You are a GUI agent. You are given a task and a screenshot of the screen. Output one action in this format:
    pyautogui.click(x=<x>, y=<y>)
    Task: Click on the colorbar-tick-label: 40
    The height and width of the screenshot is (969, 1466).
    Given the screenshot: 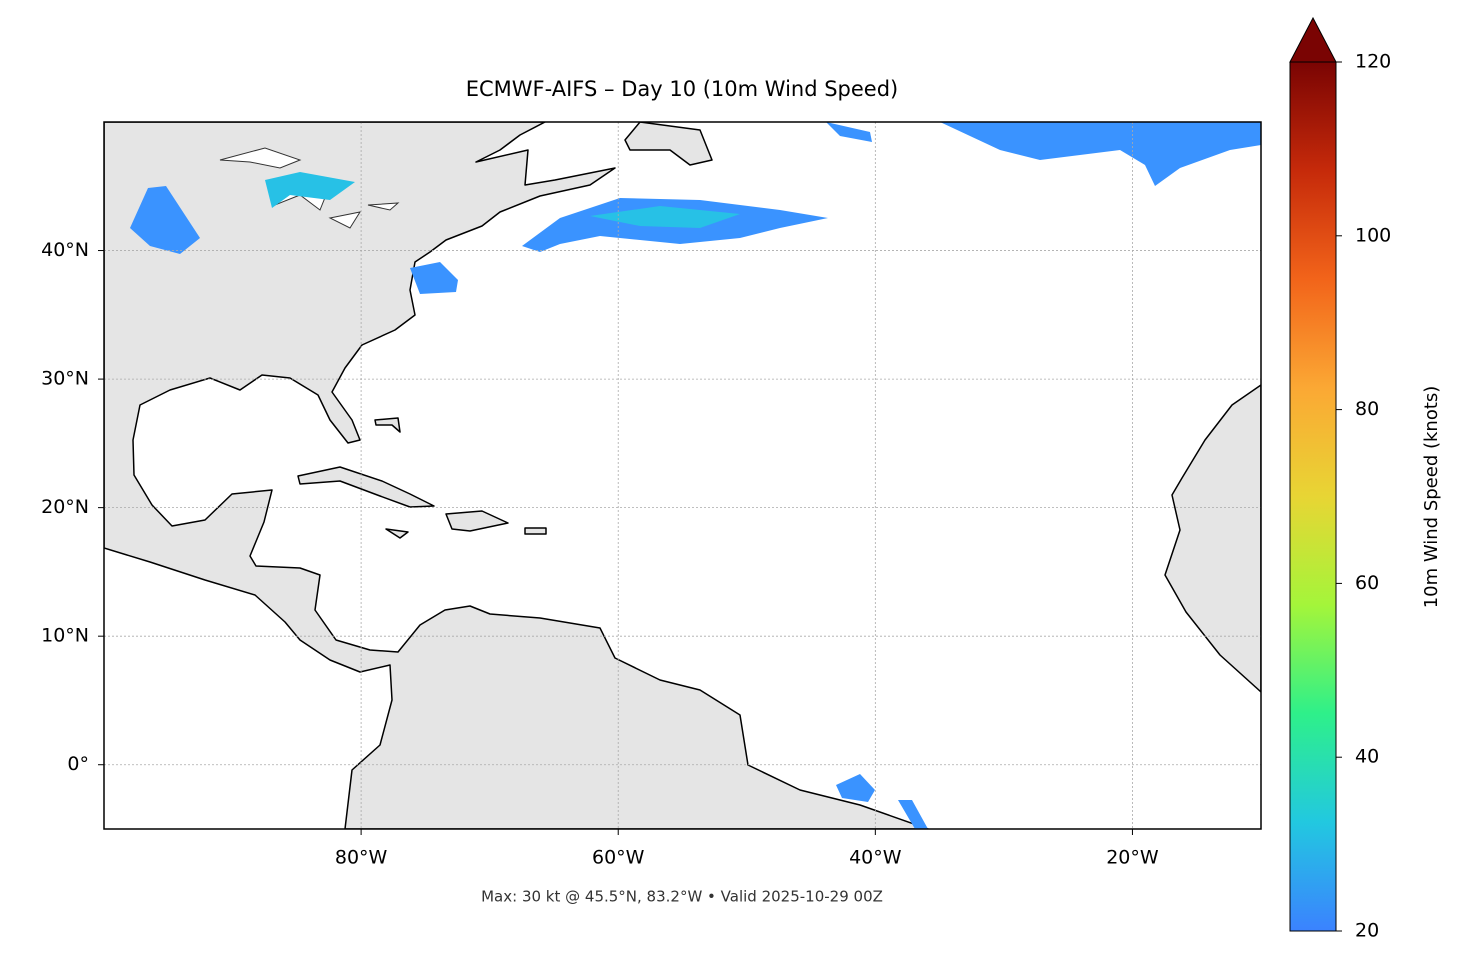 What is the action you would take?
    pyautogui.click(x=1367, y=757)
    